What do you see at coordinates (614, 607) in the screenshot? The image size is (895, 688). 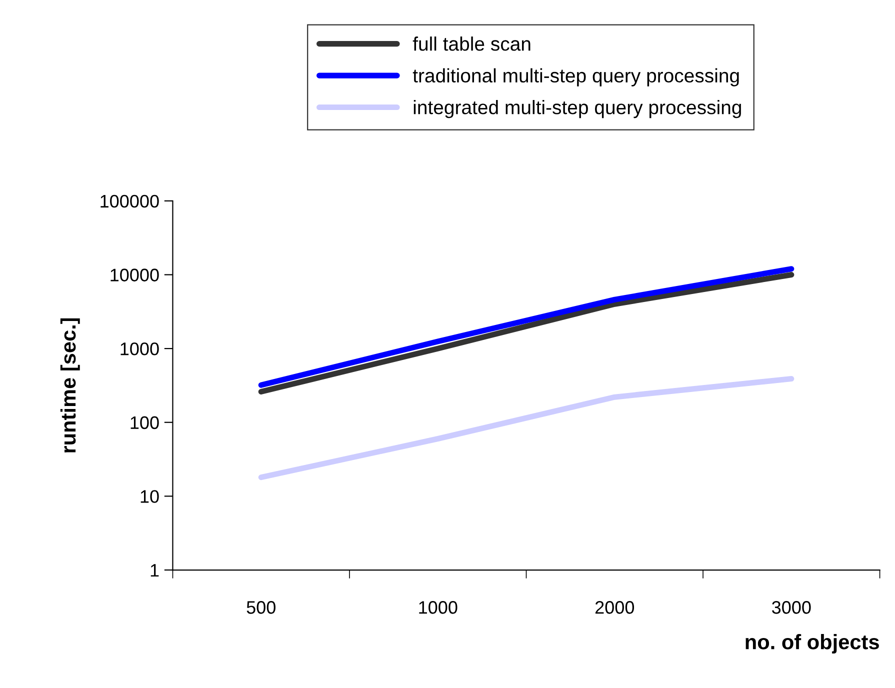 I see `x-tick-label: 2000` at bounding box center [614, 607].